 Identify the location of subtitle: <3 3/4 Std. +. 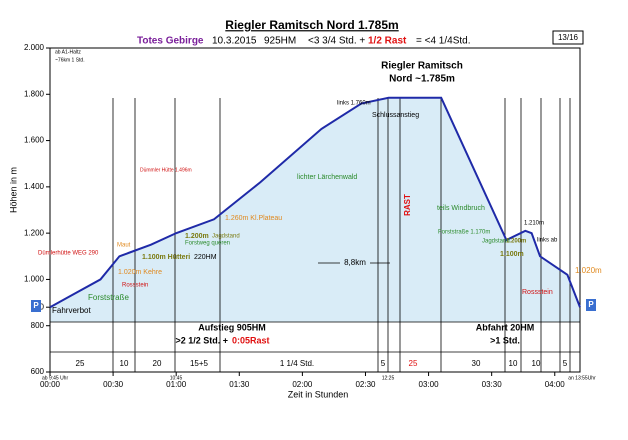
(336, 41).